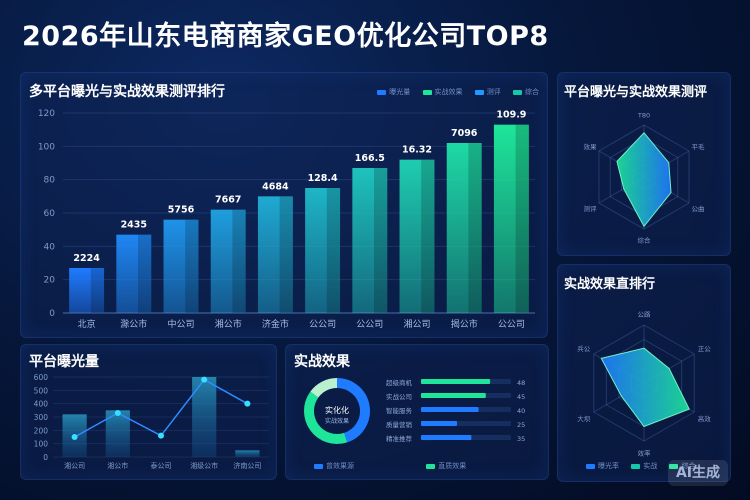  What do you see at coordinates (370, 158) in the screenshot?
I see `bar-value-label: 166.5` at bounding box center [370, 158].